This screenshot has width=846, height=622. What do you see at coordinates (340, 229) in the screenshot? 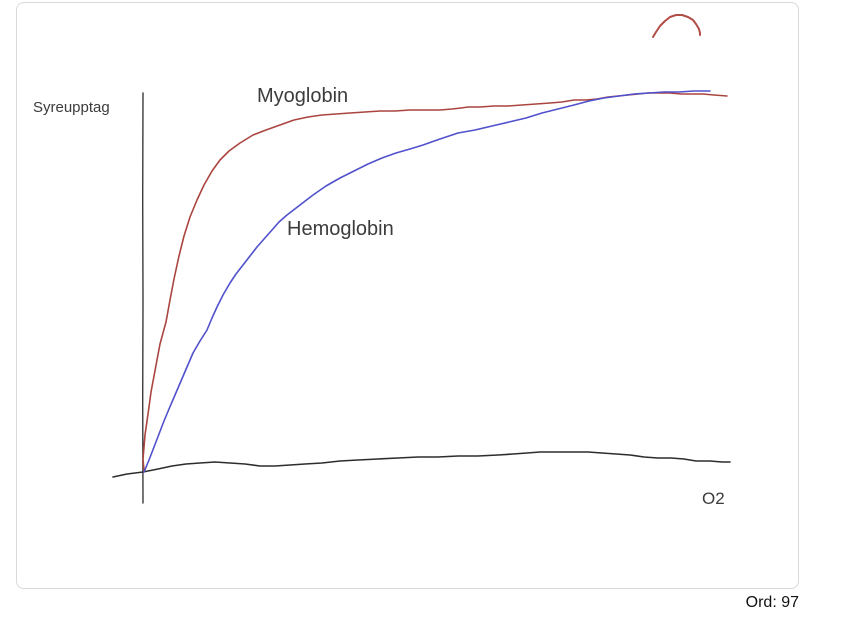
I see `hemoglobin-curve-label: Hemoglobin` at bounding box center [340, 229].